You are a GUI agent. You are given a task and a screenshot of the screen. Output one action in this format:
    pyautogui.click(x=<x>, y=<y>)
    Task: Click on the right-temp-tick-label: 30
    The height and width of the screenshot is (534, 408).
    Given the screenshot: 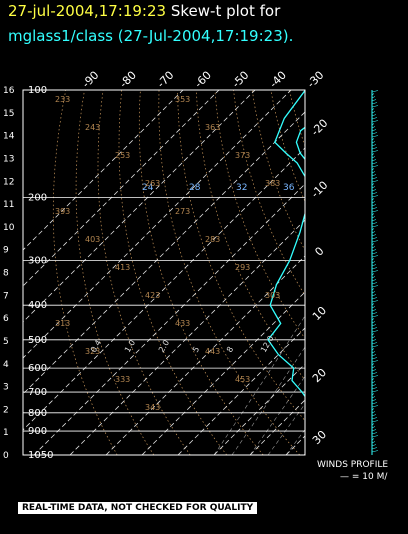 What is the action you would take?
    pyautogui.click(x=319, y=437)
    